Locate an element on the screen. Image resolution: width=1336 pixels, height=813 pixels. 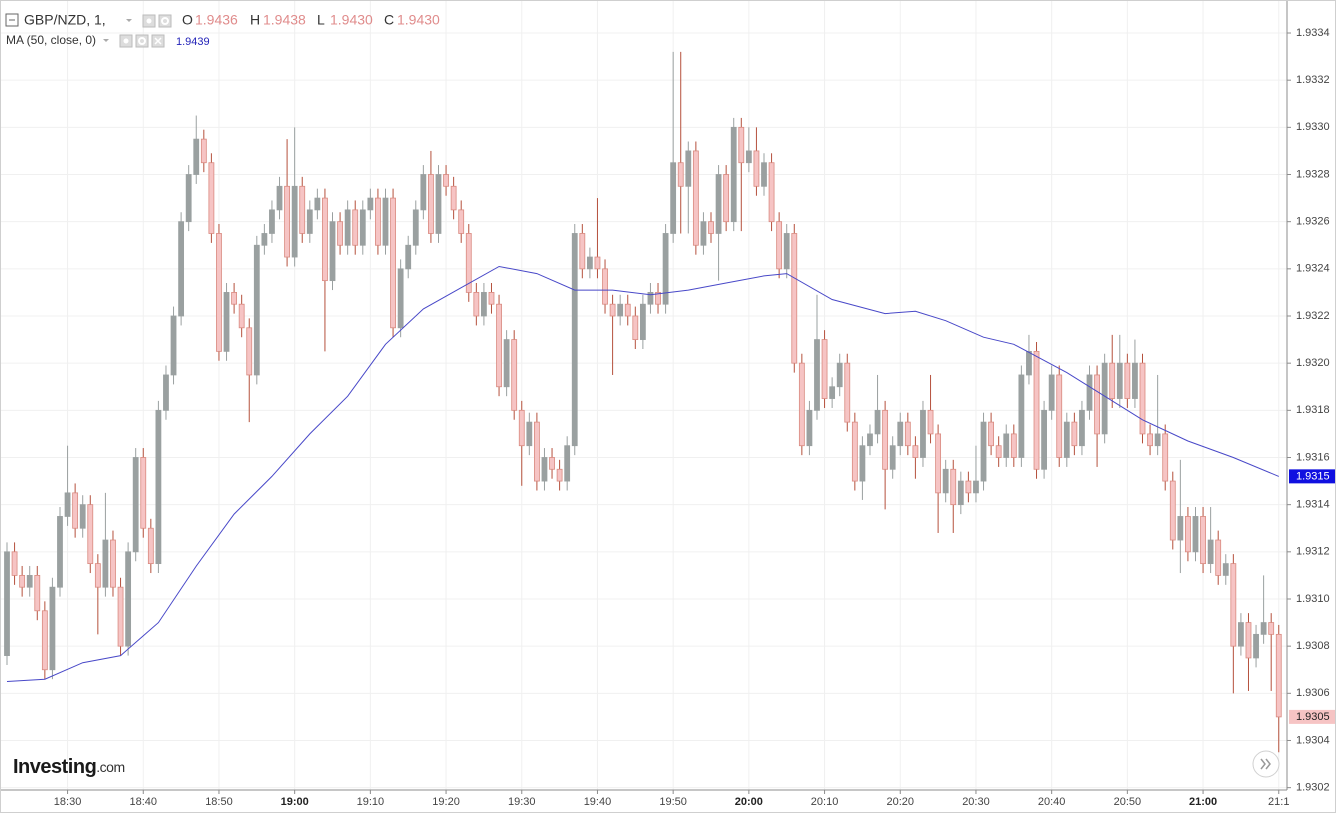
symbol-menu is located at coordinates (129, 20).